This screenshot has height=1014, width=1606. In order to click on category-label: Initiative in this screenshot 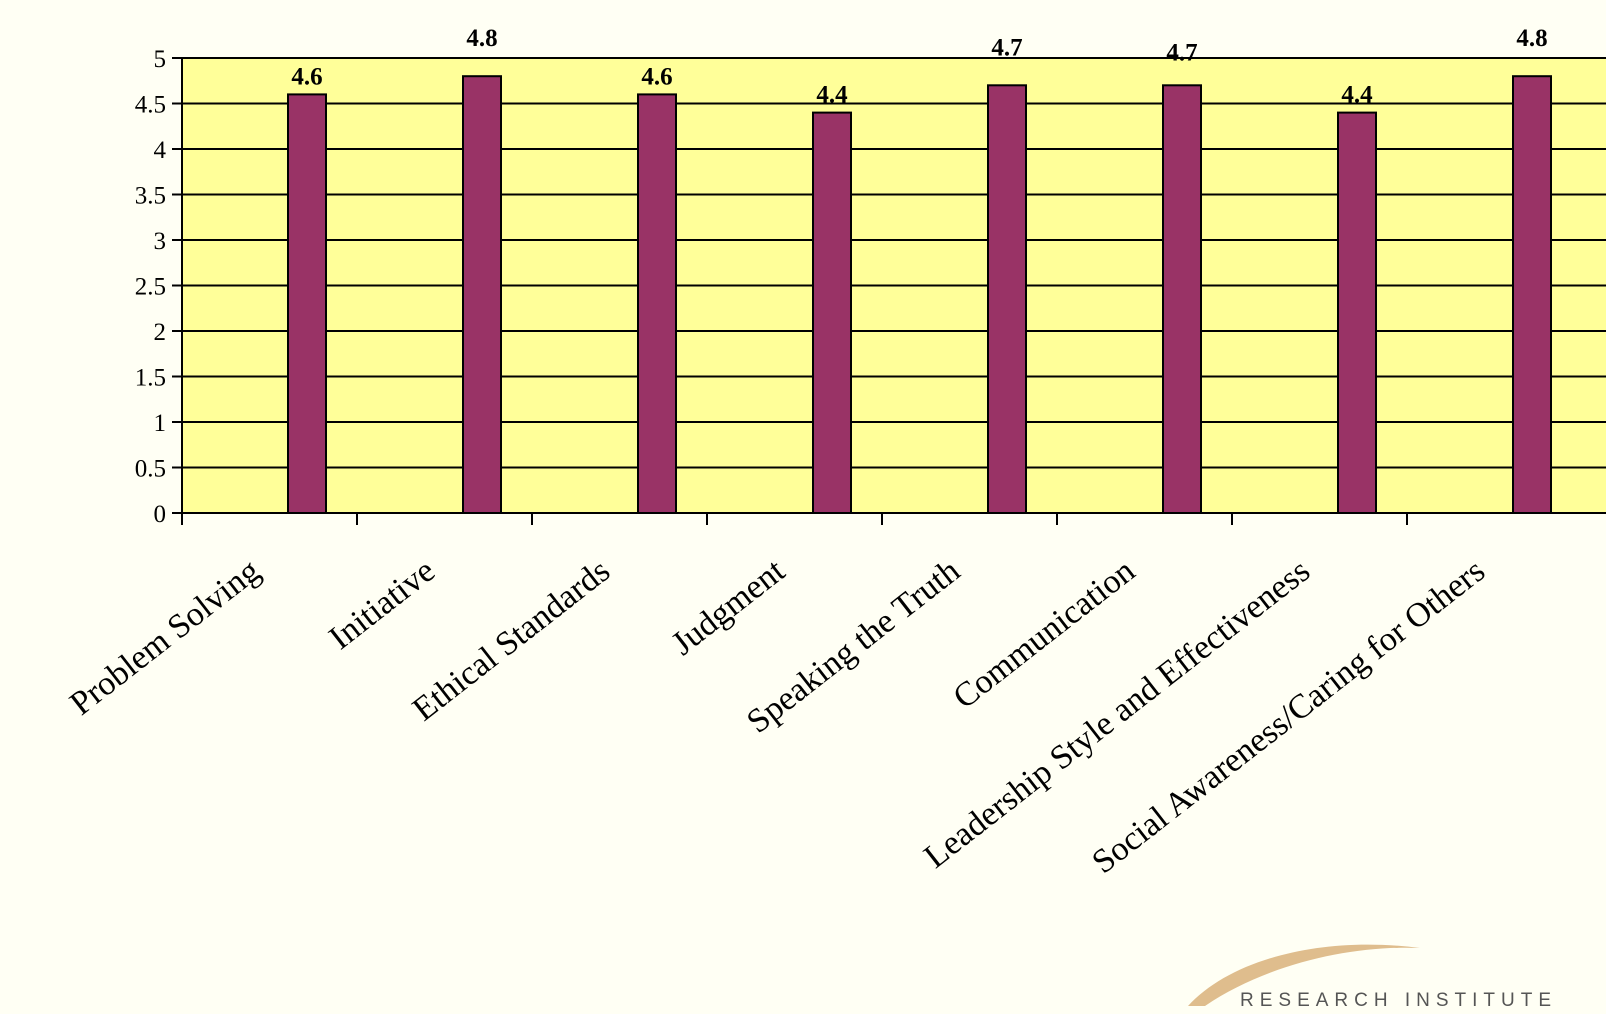, I will do `click(382, 604)`.